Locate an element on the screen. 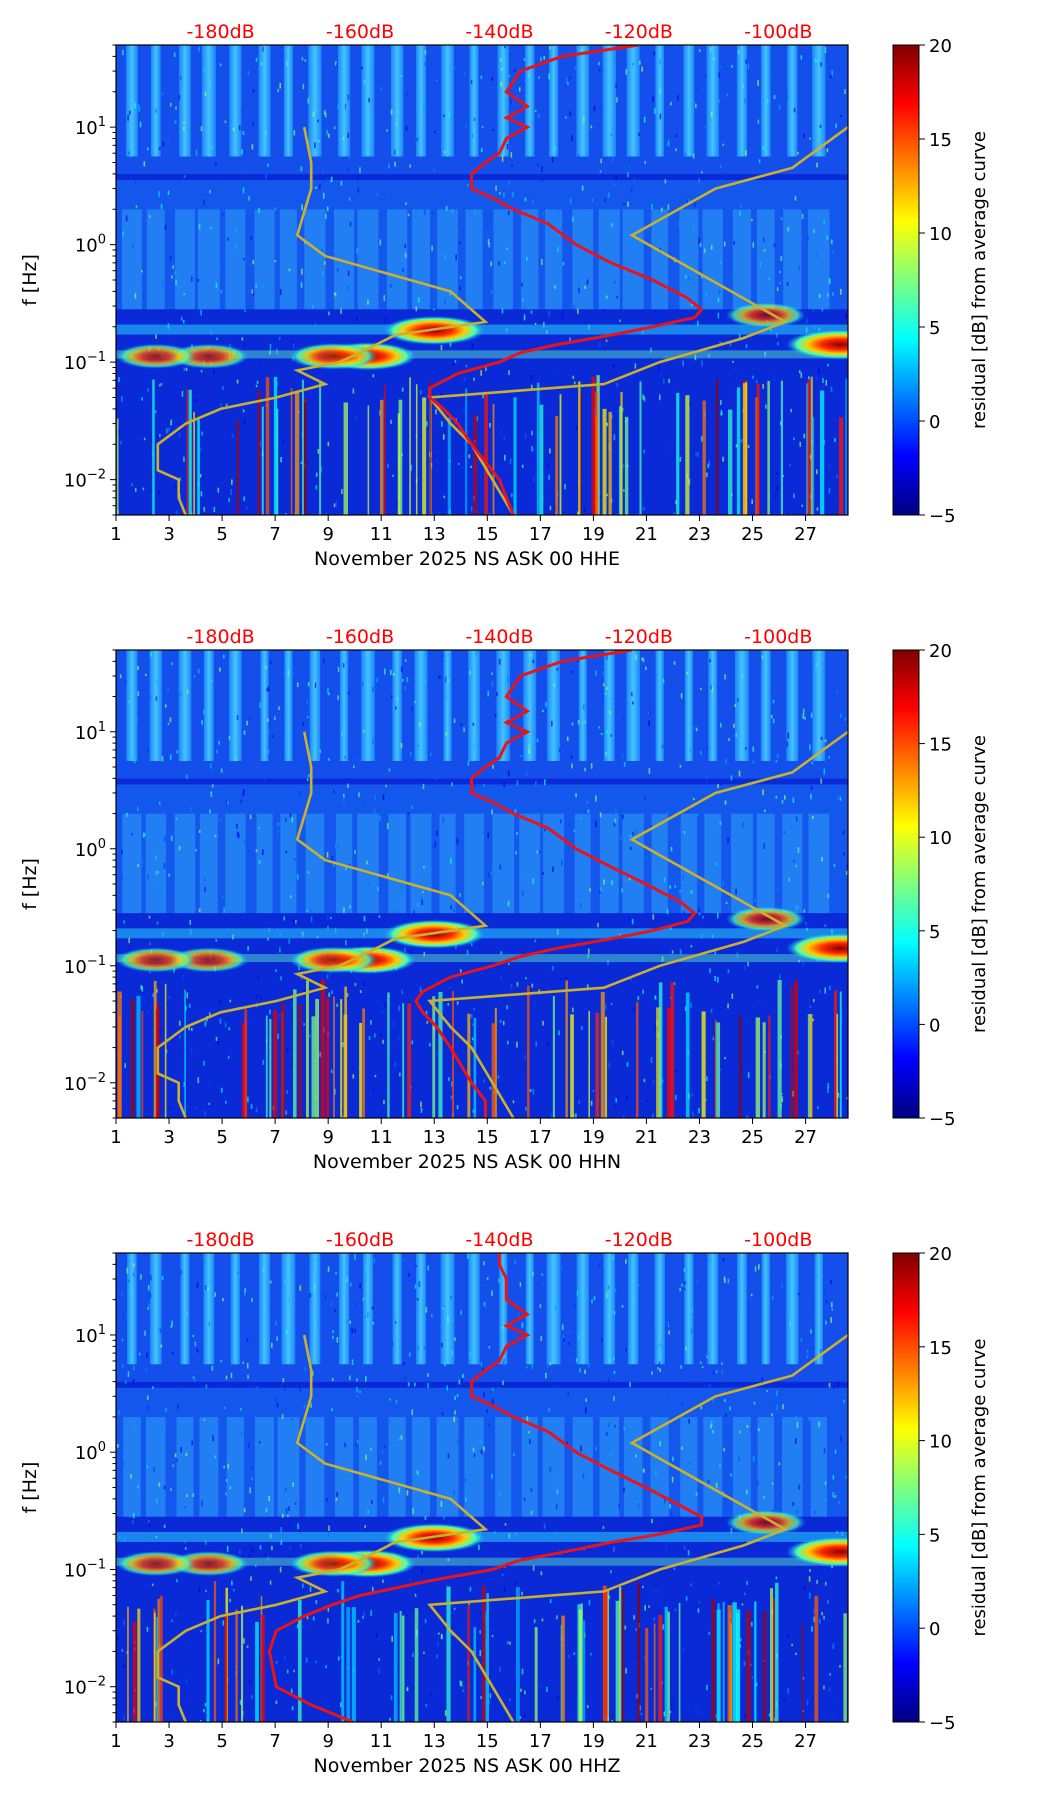  colorbar-label: residual [dB] from average curve is located at coordinates (979, 884).